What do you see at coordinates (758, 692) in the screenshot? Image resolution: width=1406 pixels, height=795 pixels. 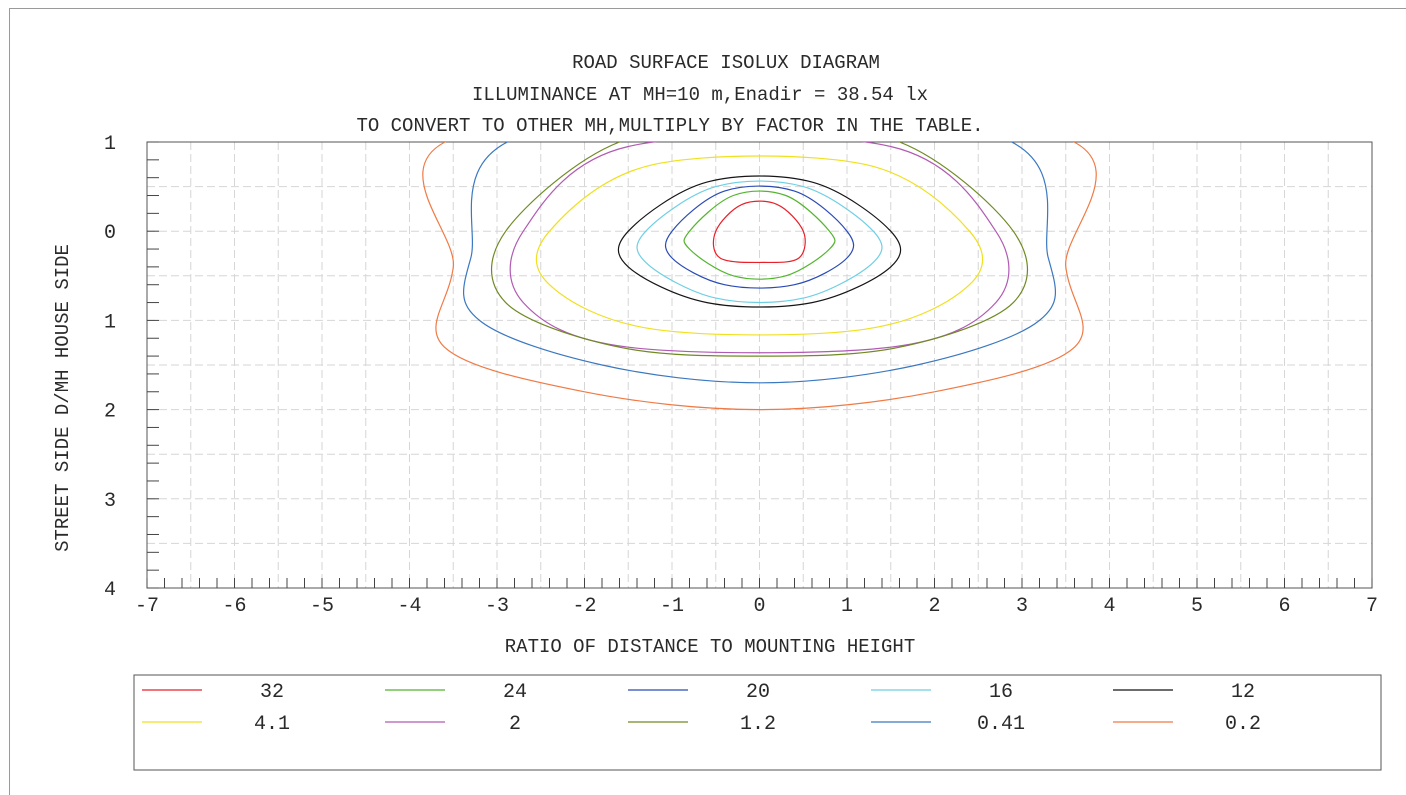 I see `legend-label: 20` at bounding box center [758, 692].